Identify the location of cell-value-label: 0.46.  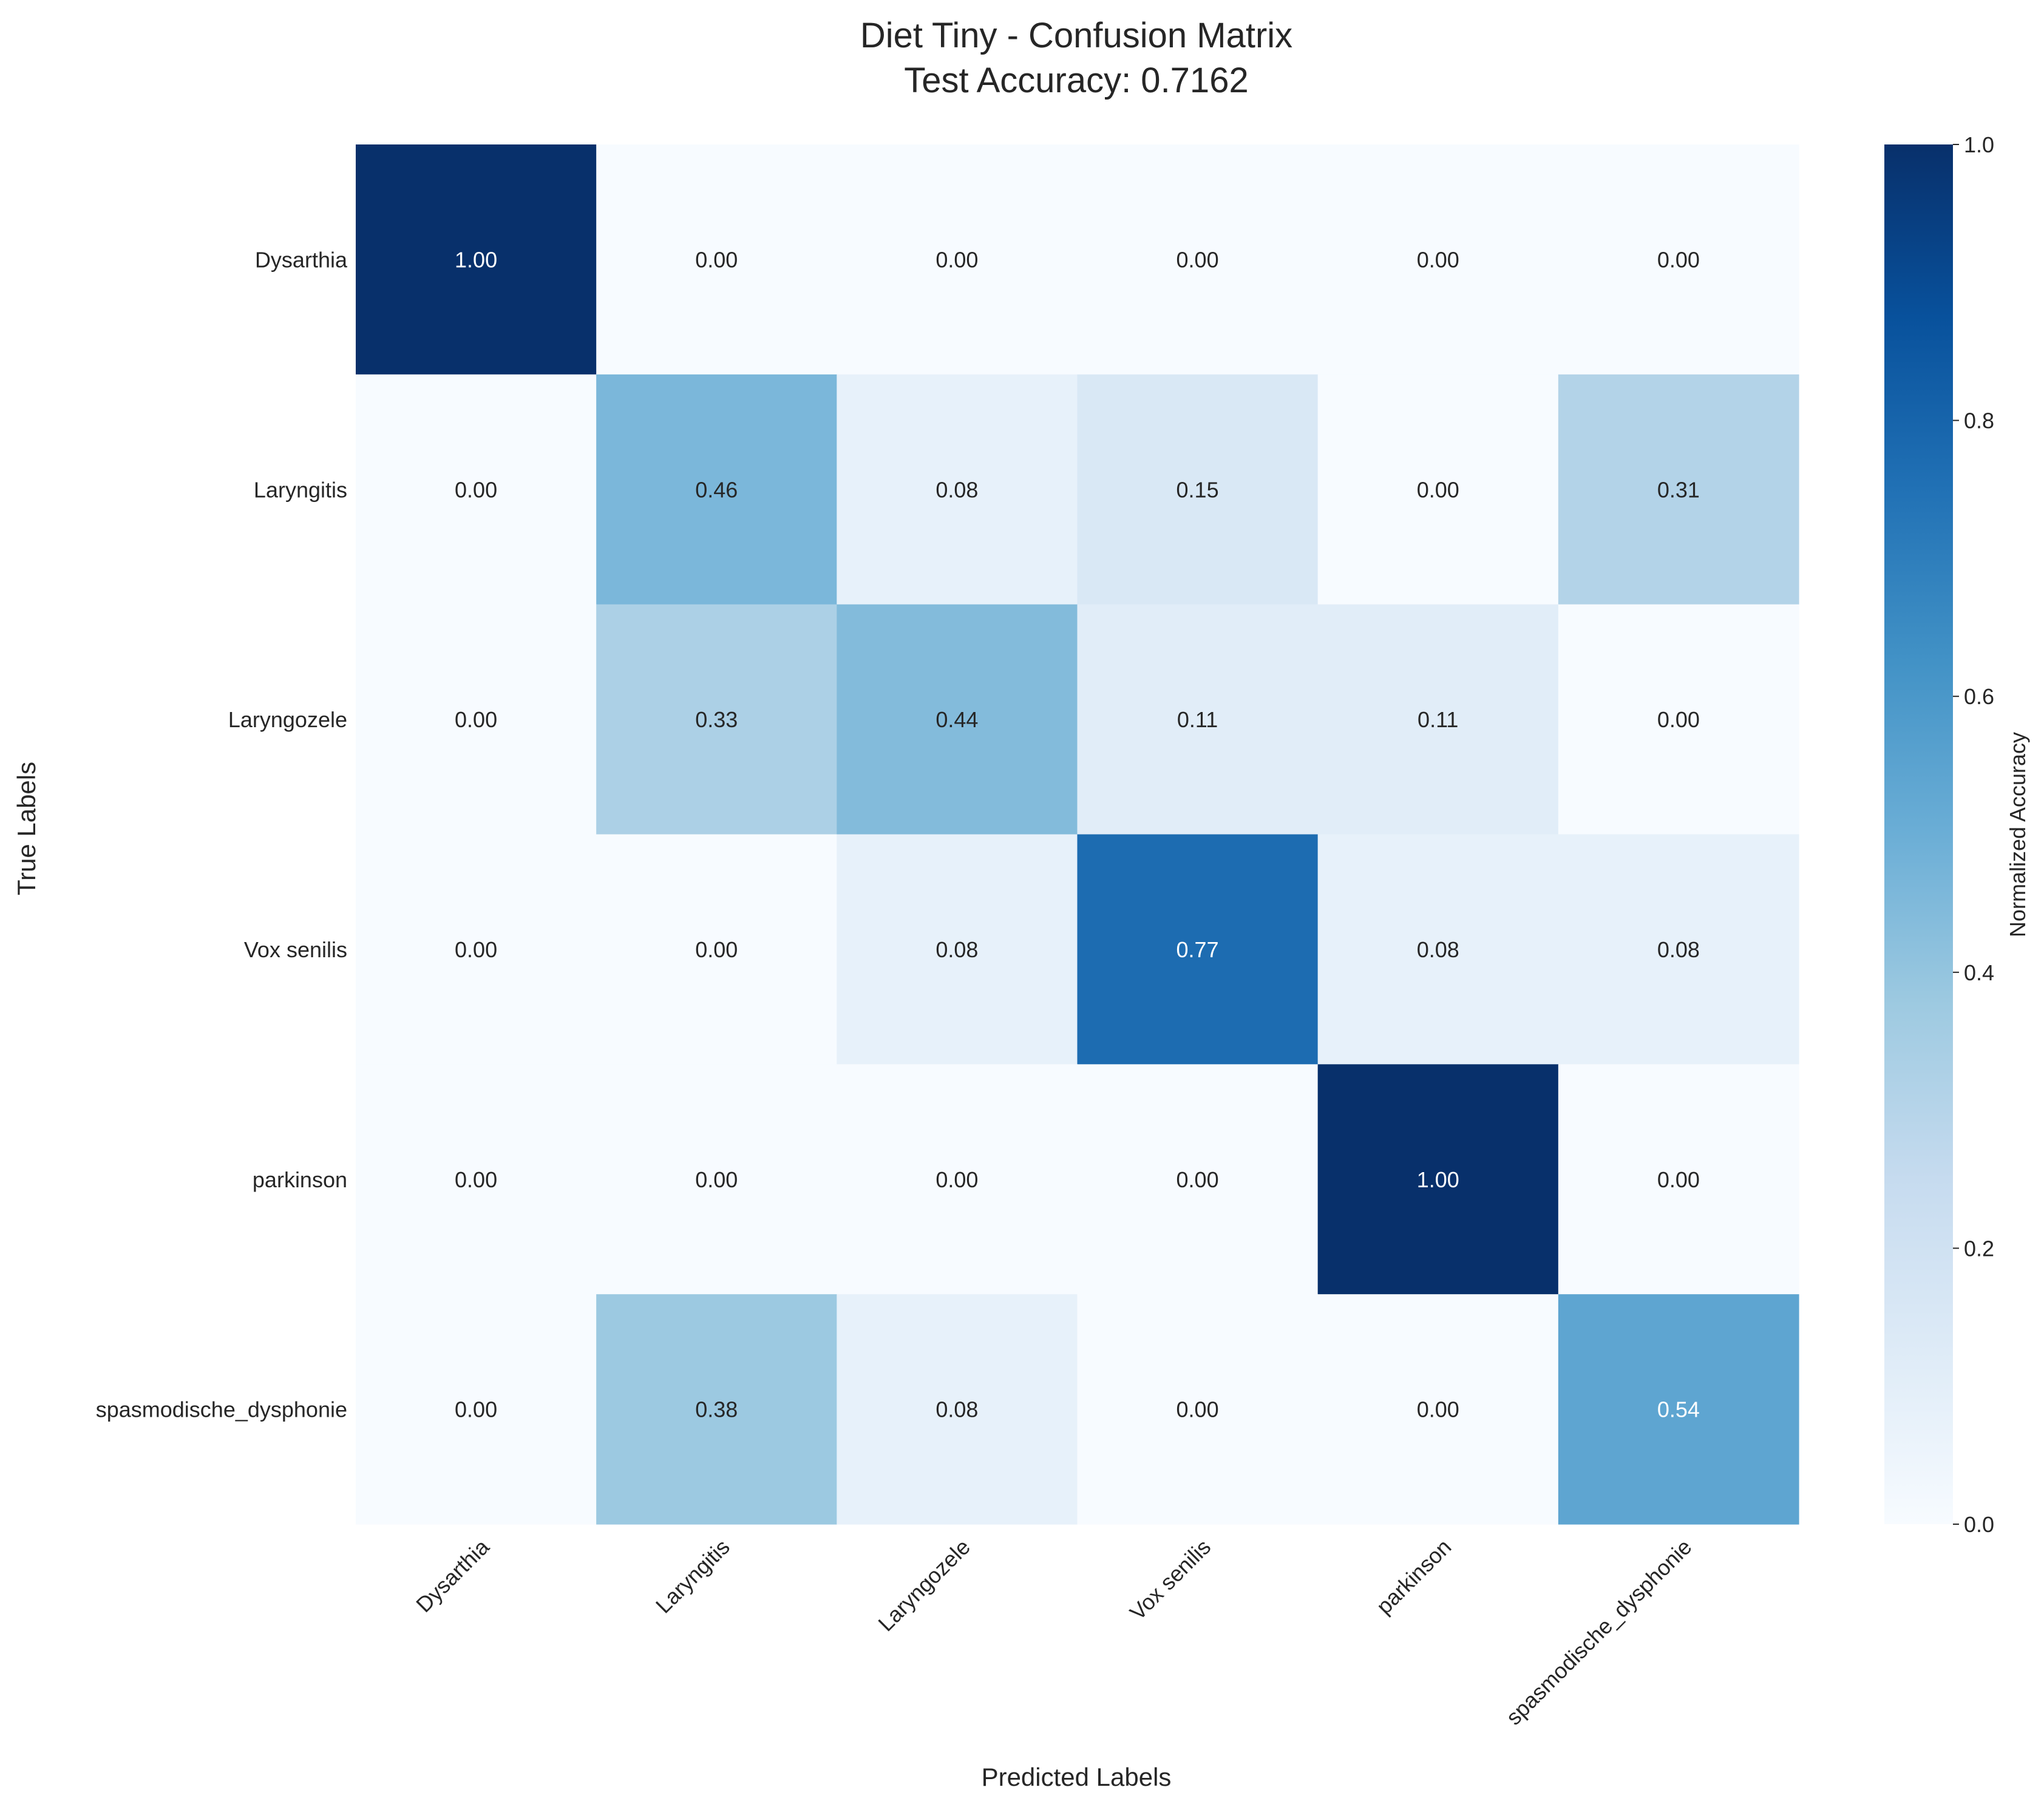
(717, 489).